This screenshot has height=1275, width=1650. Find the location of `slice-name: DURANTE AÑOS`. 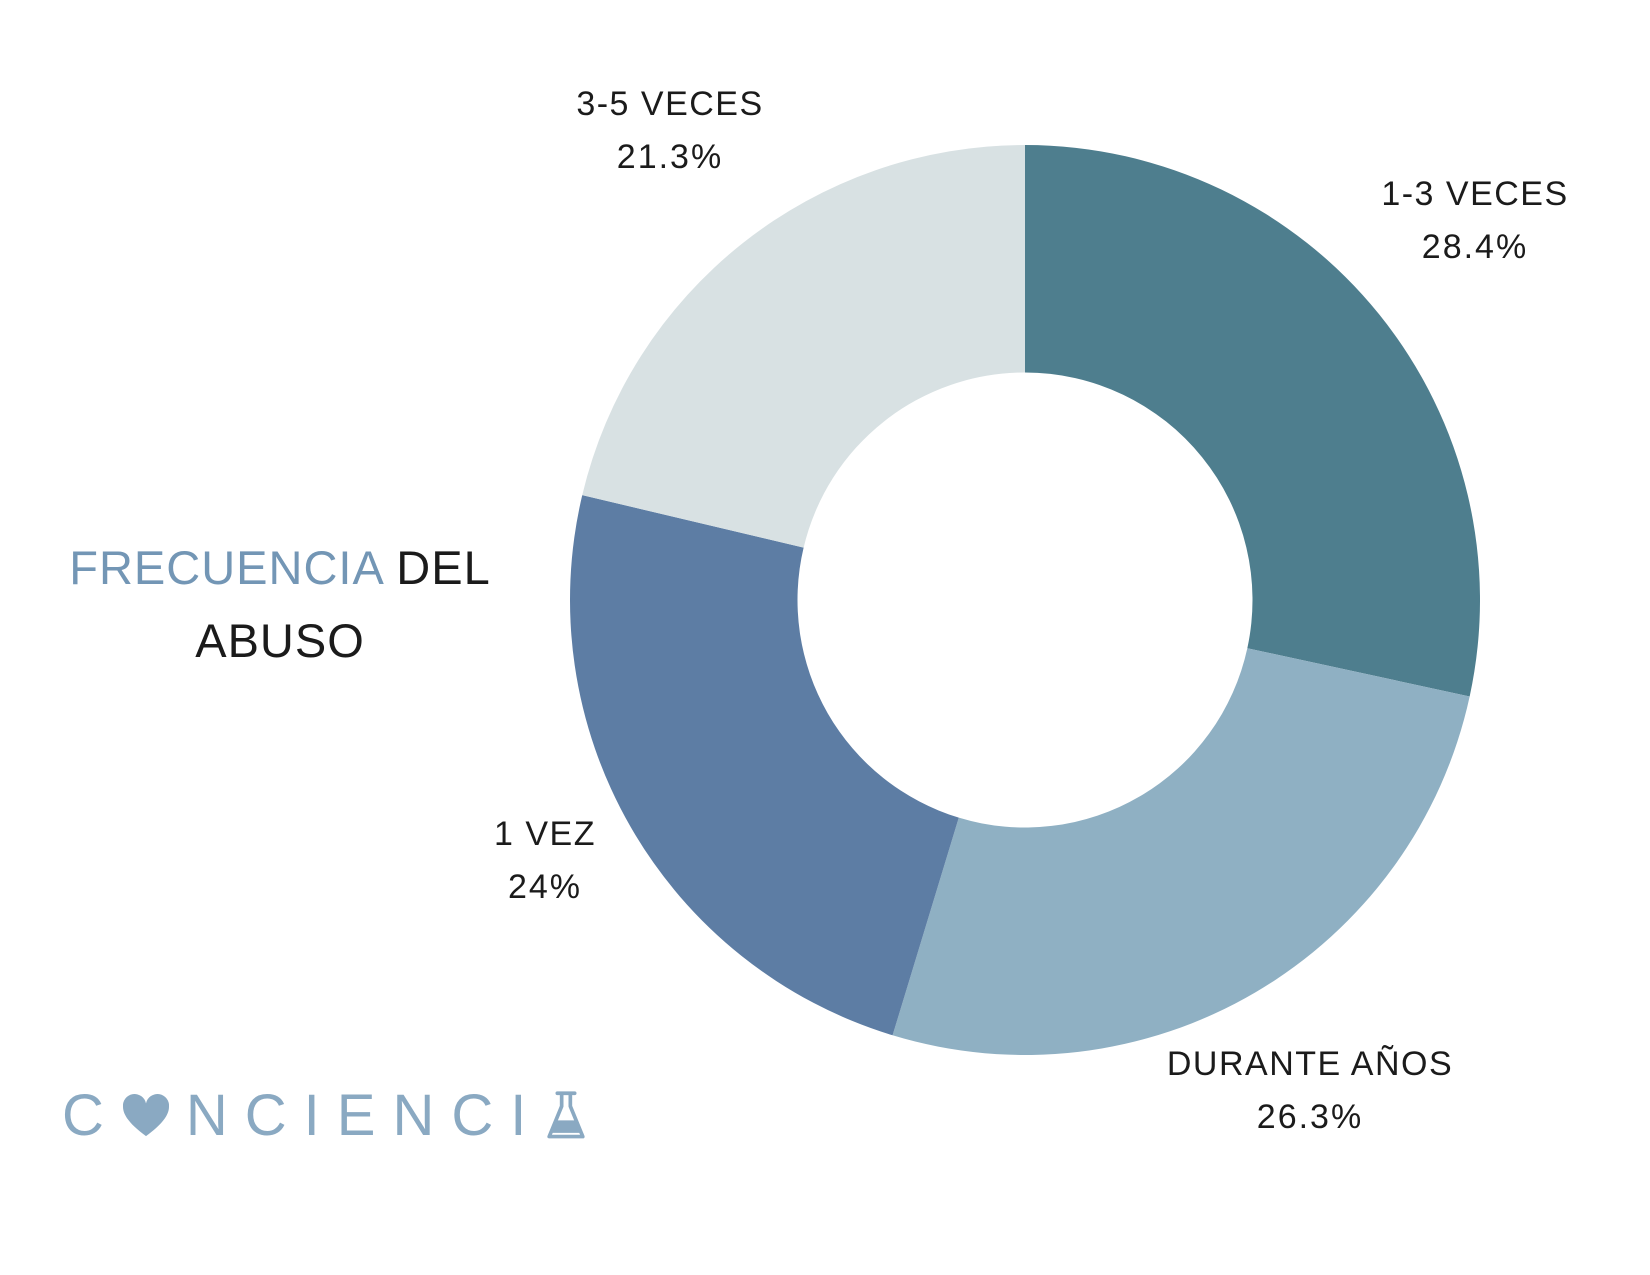

slice-name: DURANTE AÑOS is located at coordinates (1310, 1064).